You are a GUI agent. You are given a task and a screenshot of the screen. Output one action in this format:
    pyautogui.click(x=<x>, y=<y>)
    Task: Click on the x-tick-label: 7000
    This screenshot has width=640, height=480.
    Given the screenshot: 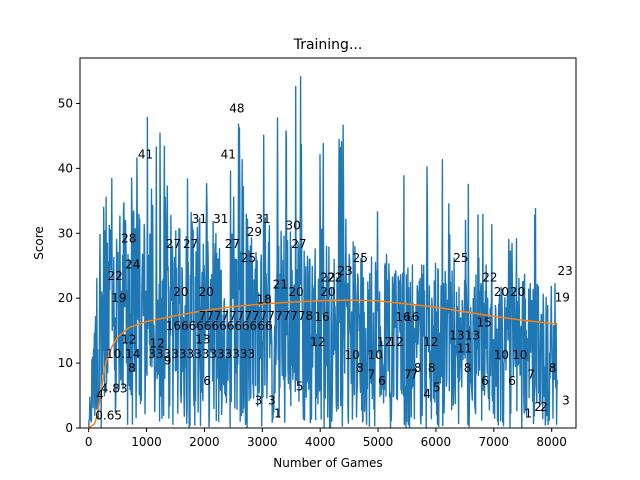 What is the action you would take?
    pyautogui.click(x=494, y=442)
    